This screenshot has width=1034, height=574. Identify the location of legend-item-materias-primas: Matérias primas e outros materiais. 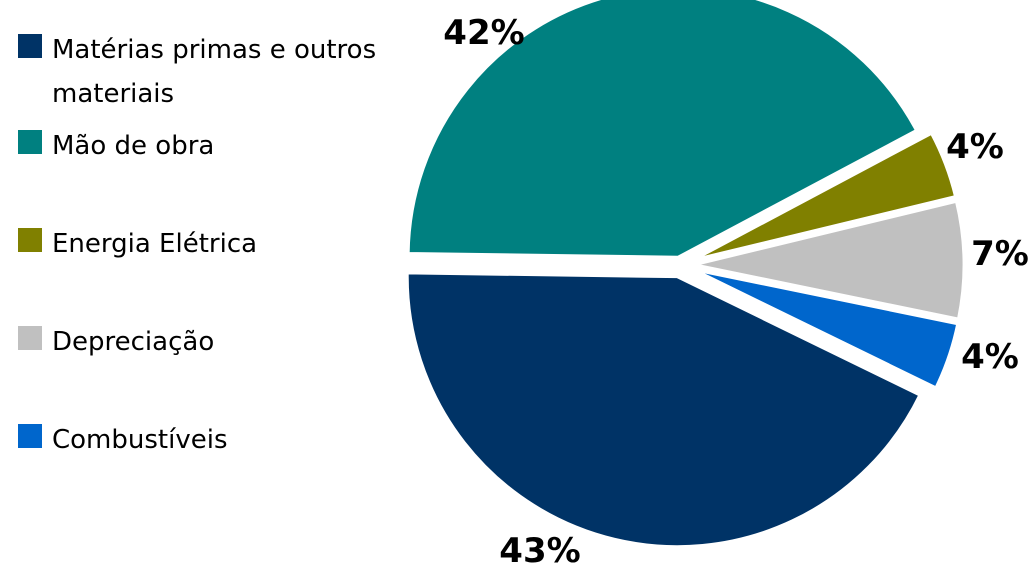
(223, 72).